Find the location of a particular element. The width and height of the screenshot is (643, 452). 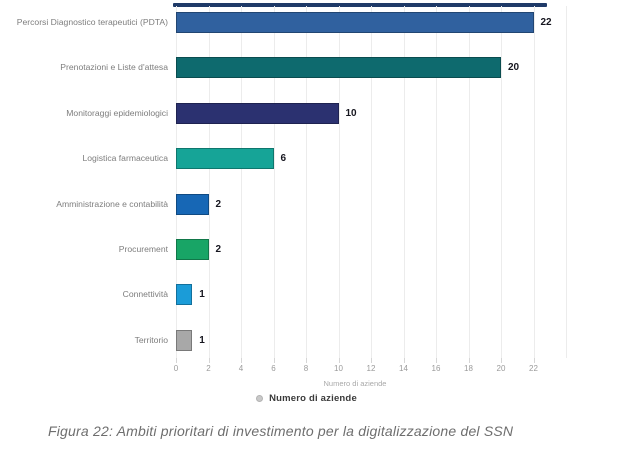

category-label: Territorio is located at coordinates (151, 340).